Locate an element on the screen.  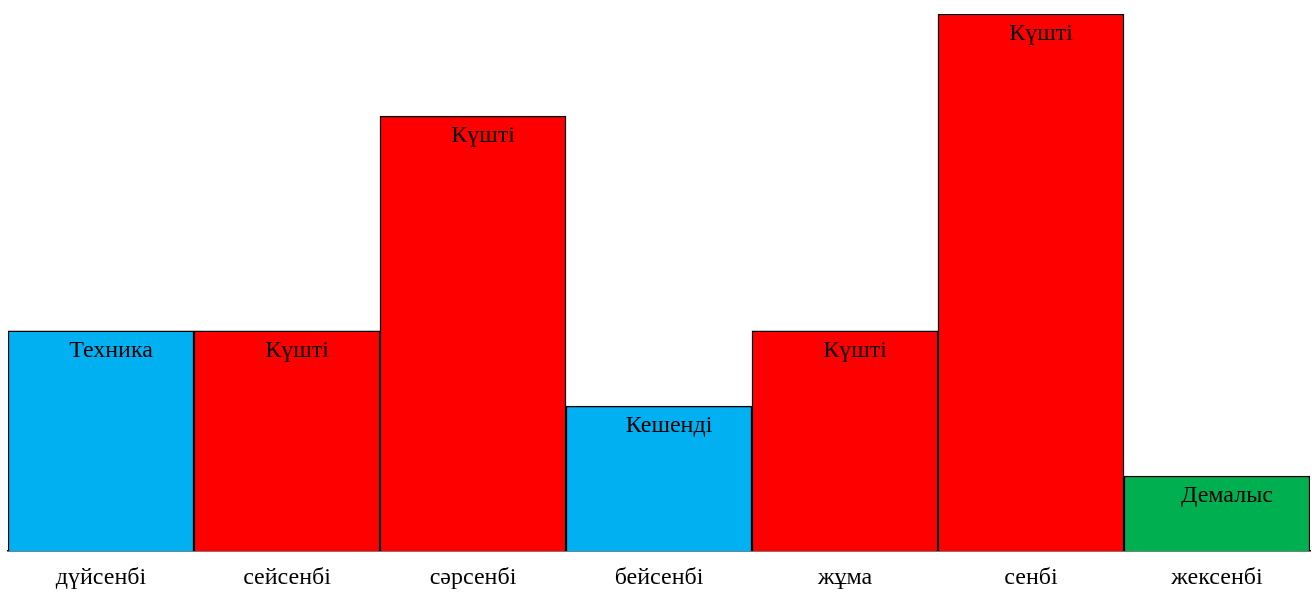
x-tick-label: дүйсенбі is located at coordinates (101, 575).